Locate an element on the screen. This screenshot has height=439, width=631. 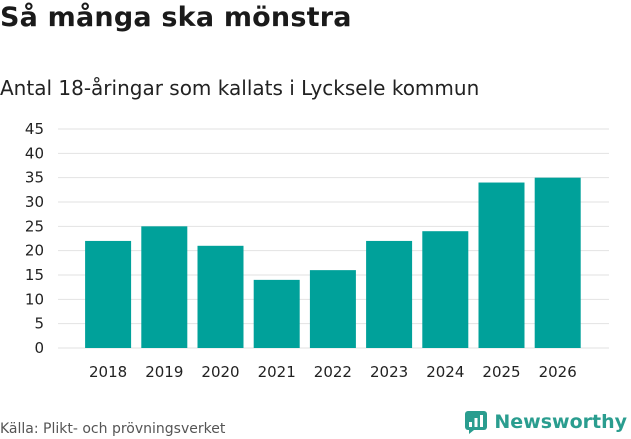
x-tick-label: 2024 is located at coordinates (445, 372).